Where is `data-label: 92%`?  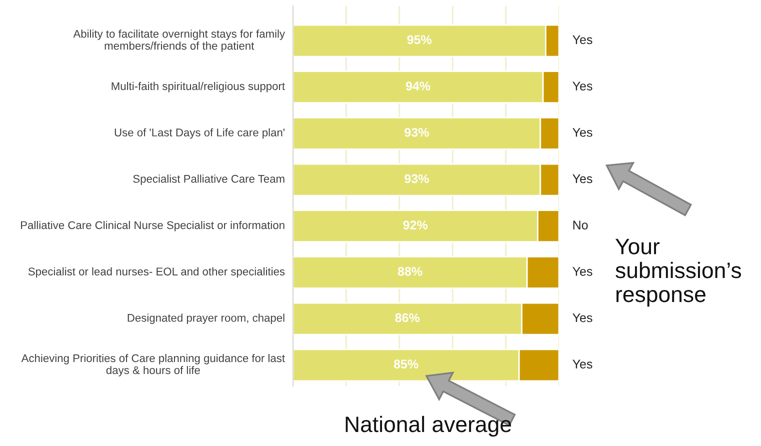
data-label: 92% is located at coordinates (415, 225).